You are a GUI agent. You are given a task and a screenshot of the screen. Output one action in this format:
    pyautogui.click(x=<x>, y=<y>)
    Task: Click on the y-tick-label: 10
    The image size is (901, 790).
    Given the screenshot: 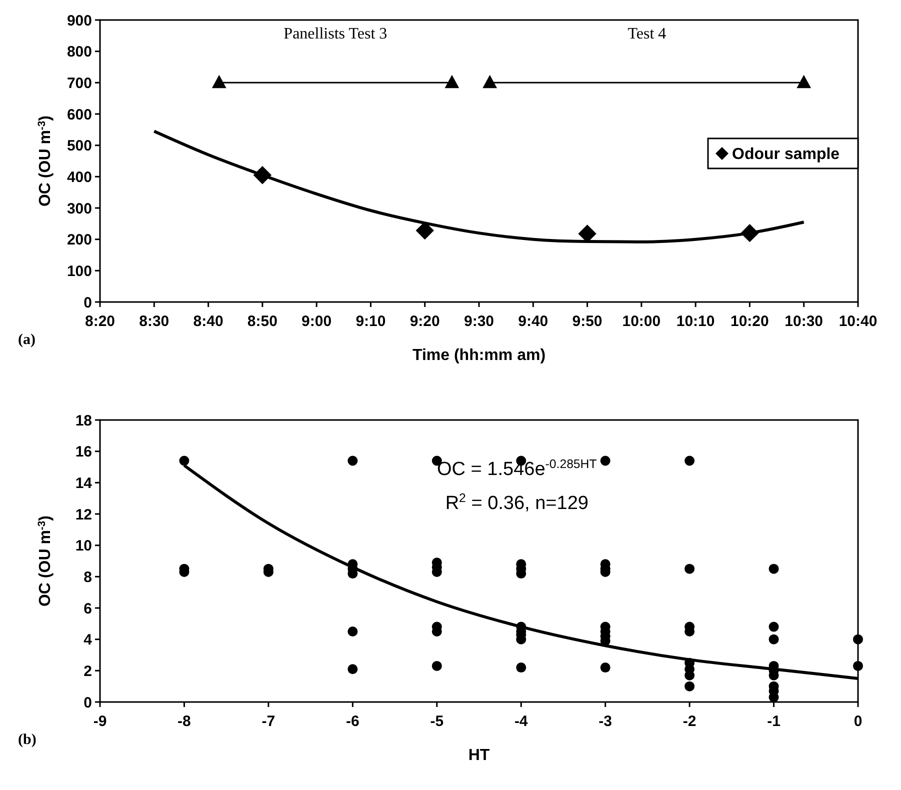 What is the action you would take?
    pyautogui.click(x=83, y=546)
    